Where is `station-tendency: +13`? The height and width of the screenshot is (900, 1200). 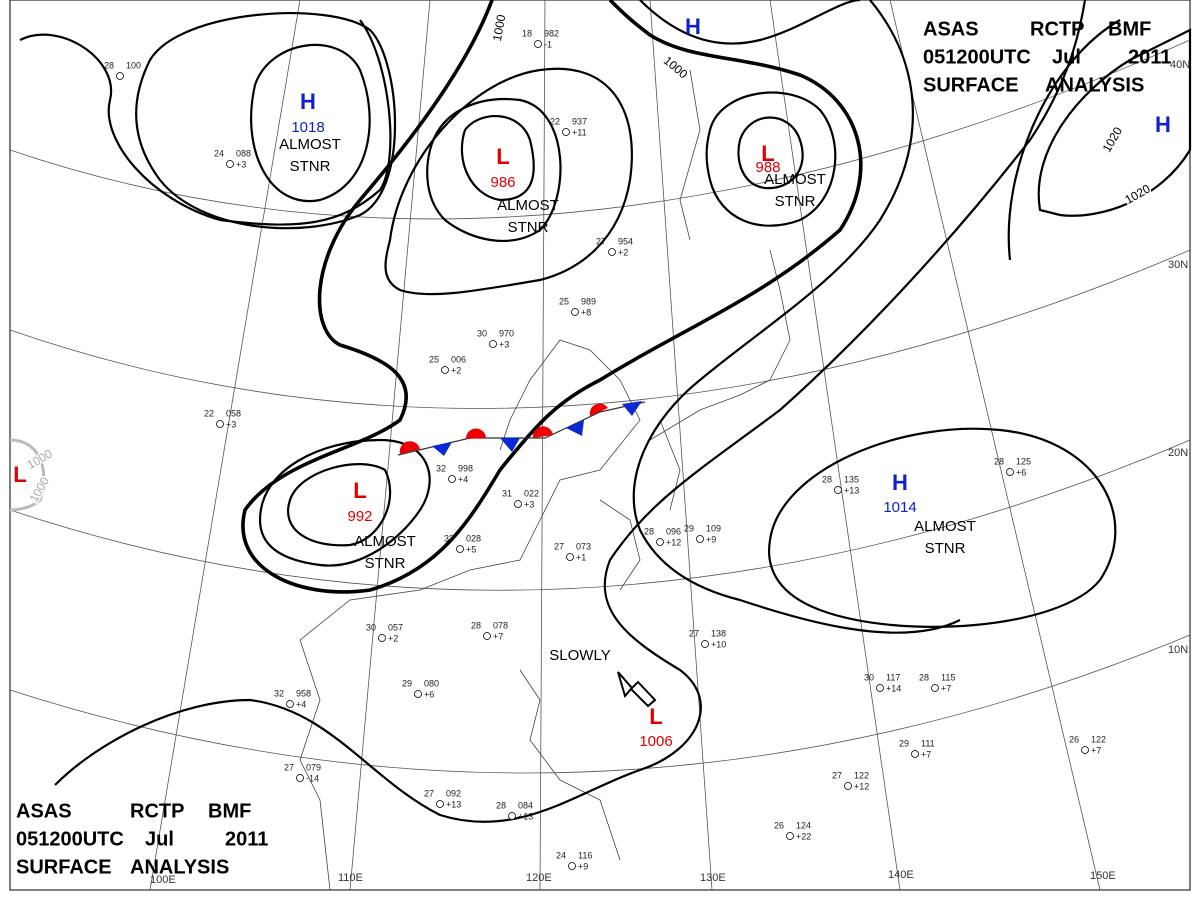 station-tendency: +13 is located at coordinates (453, 804).